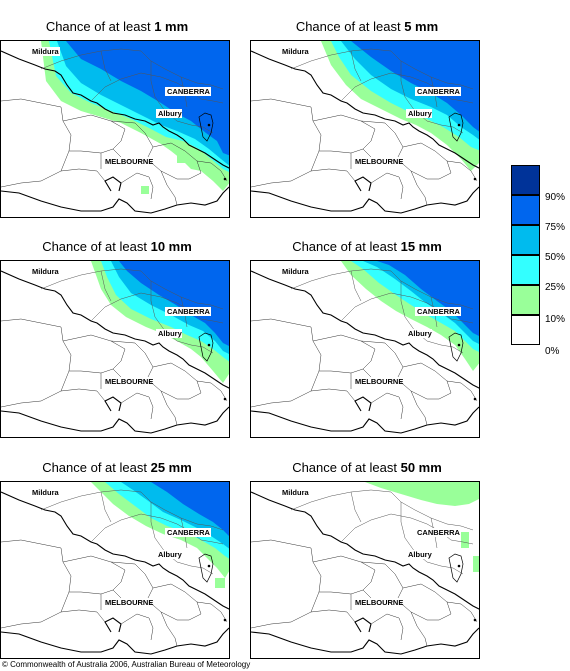 The image size is (570, 671). I want to click on probability-legend: 90% 75% 50% 25% 10% 0%, so click(540, 261).